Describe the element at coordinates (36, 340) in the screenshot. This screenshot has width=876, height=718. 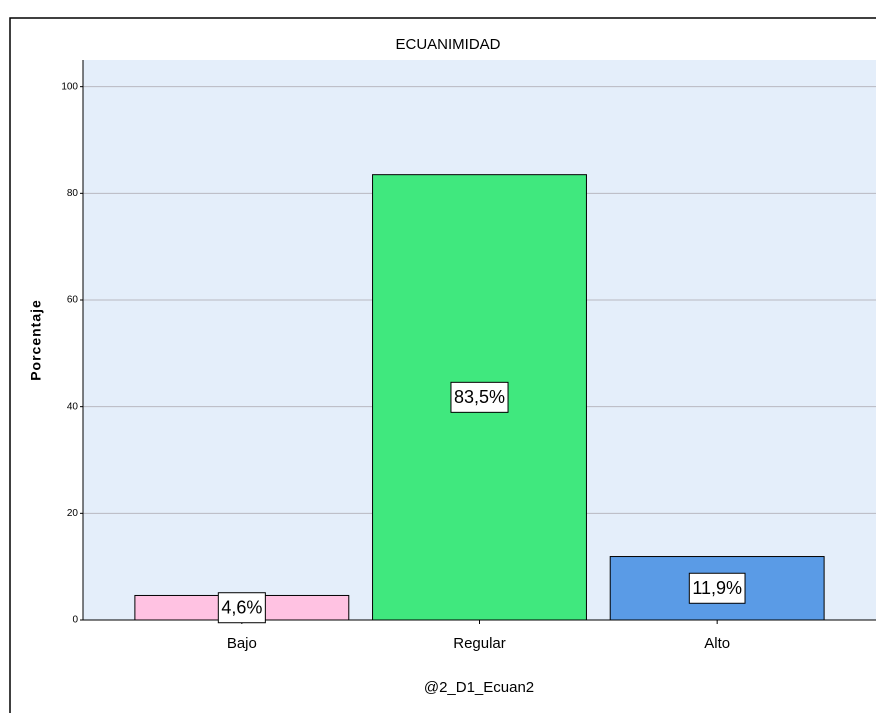
I see `y-axis-label: Porcentaje` at that location.